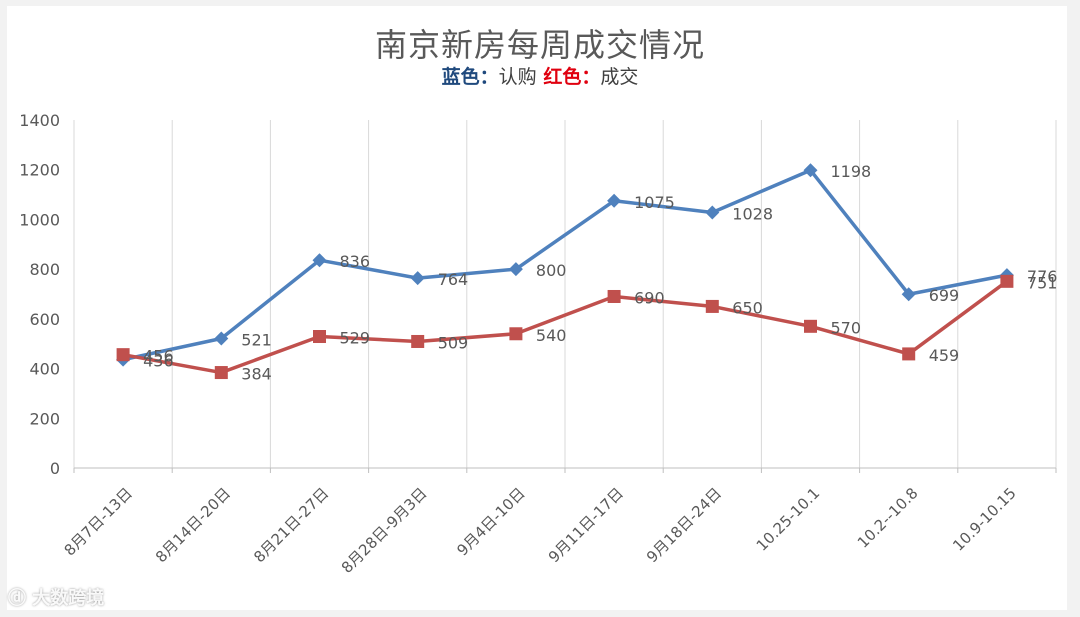  What do you see at coordinates (747, 307) in the screenshot?
I see `data-label: 650` at bounding box center [747, 307].